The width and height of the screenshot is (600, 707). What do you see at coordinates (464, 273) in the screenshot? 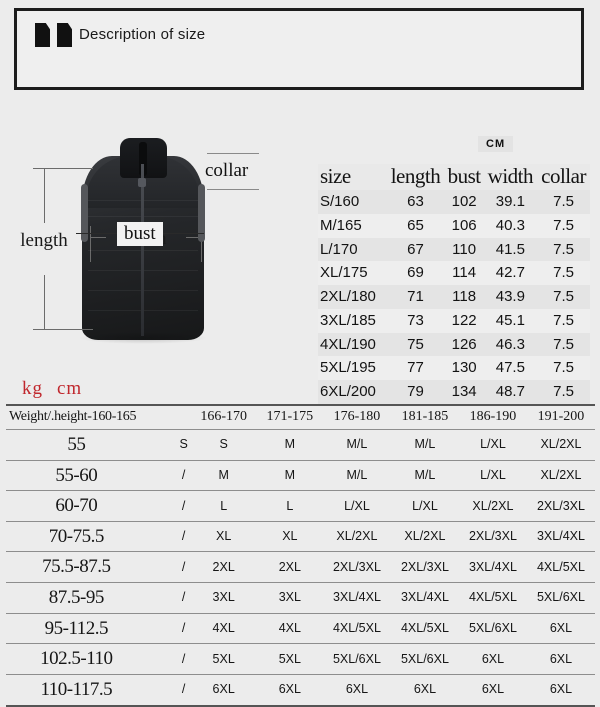
I see `size-cell-bust: 114` at bounding box center [464, 273].